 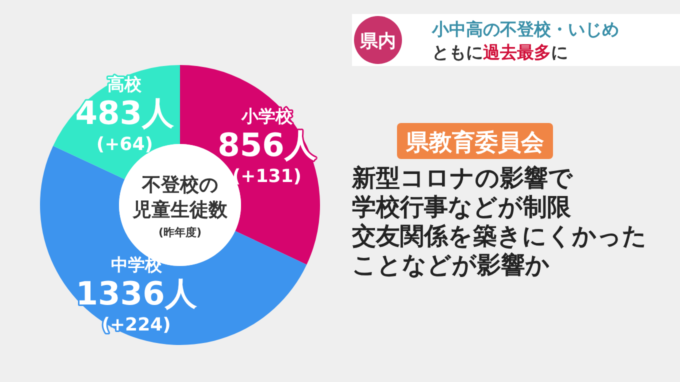 What do you see at coordinates (462, 207) in the screenshot?
I see `text: 学校行事などが制限` at bounding box center [462, 207].